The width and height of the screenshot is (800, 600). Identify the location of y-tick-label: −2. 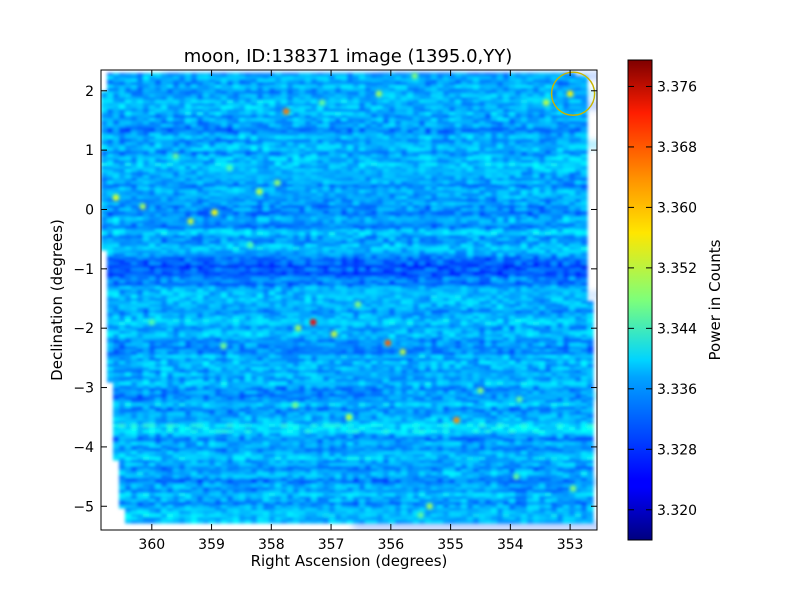
(83, 329).